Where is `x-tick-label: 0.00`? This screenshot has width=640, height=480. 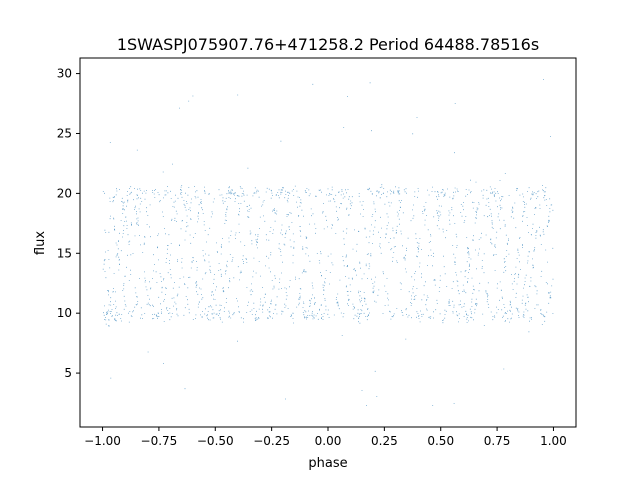 x-tick-label: 0.00 is located at coordinates (328, 441).